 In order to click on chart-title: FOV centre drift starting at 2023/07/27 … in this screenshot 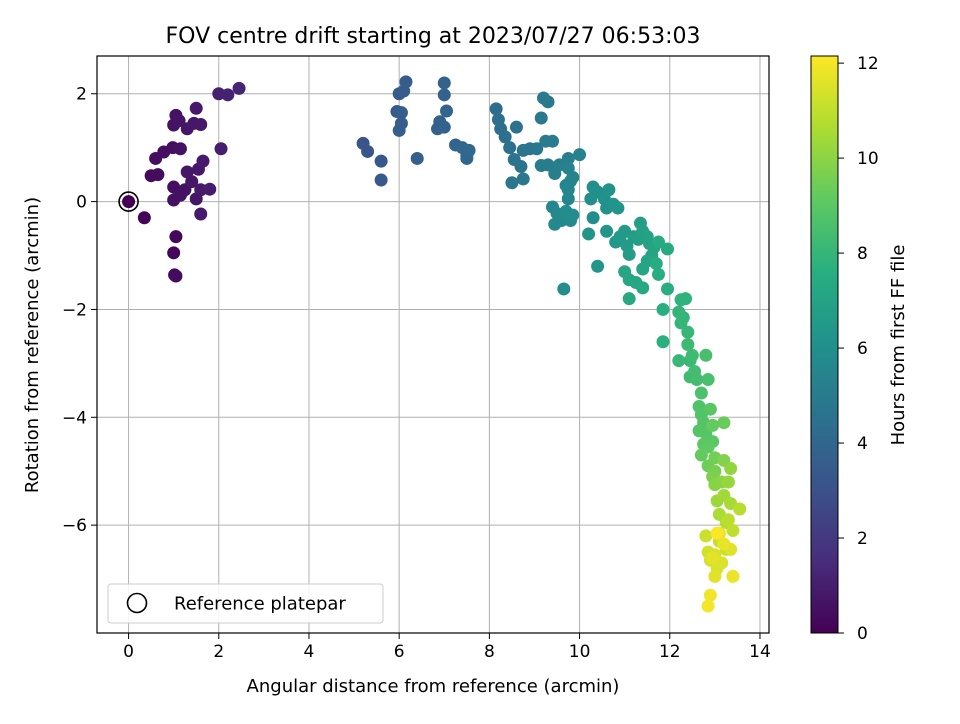, I will do `click(433, 36)`.